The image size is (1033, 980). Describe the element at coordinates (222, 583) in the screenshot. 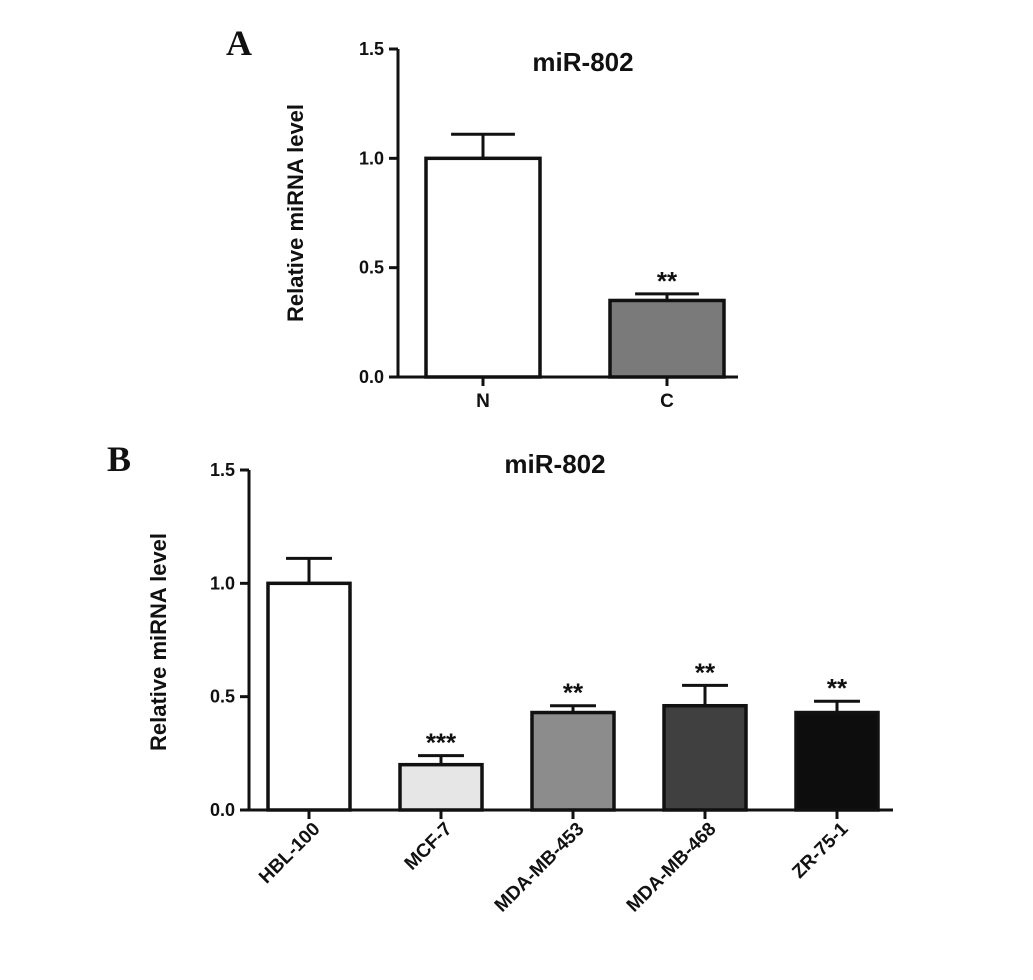

I see `panel-b-y-tick-label: 1.0` at that location.